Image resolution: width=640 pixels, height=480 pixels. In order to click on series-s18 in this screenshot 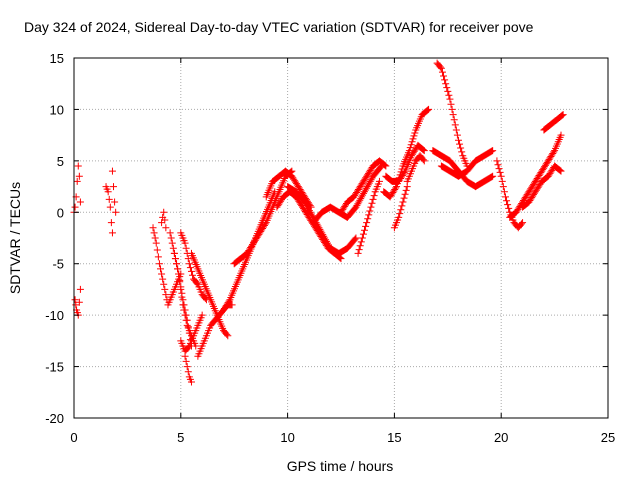, I will do `click(322, 220)`.